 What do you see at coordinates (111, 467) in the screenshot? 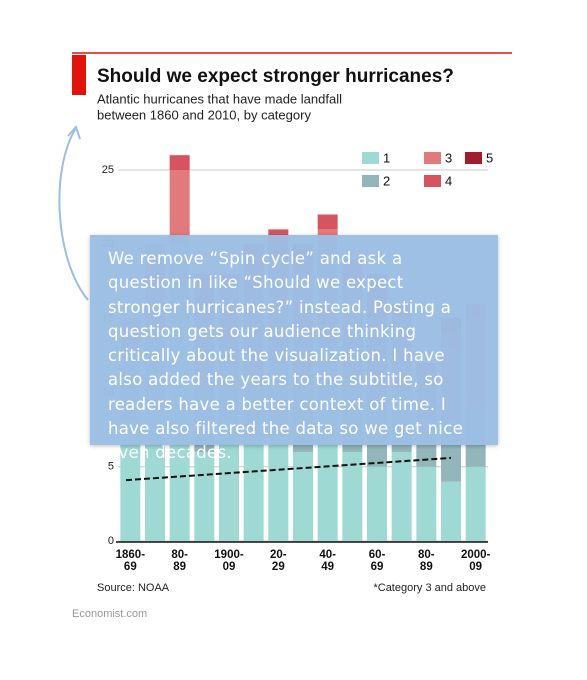
I see `y-tick-label: 5` at bounding box center [111, 467].